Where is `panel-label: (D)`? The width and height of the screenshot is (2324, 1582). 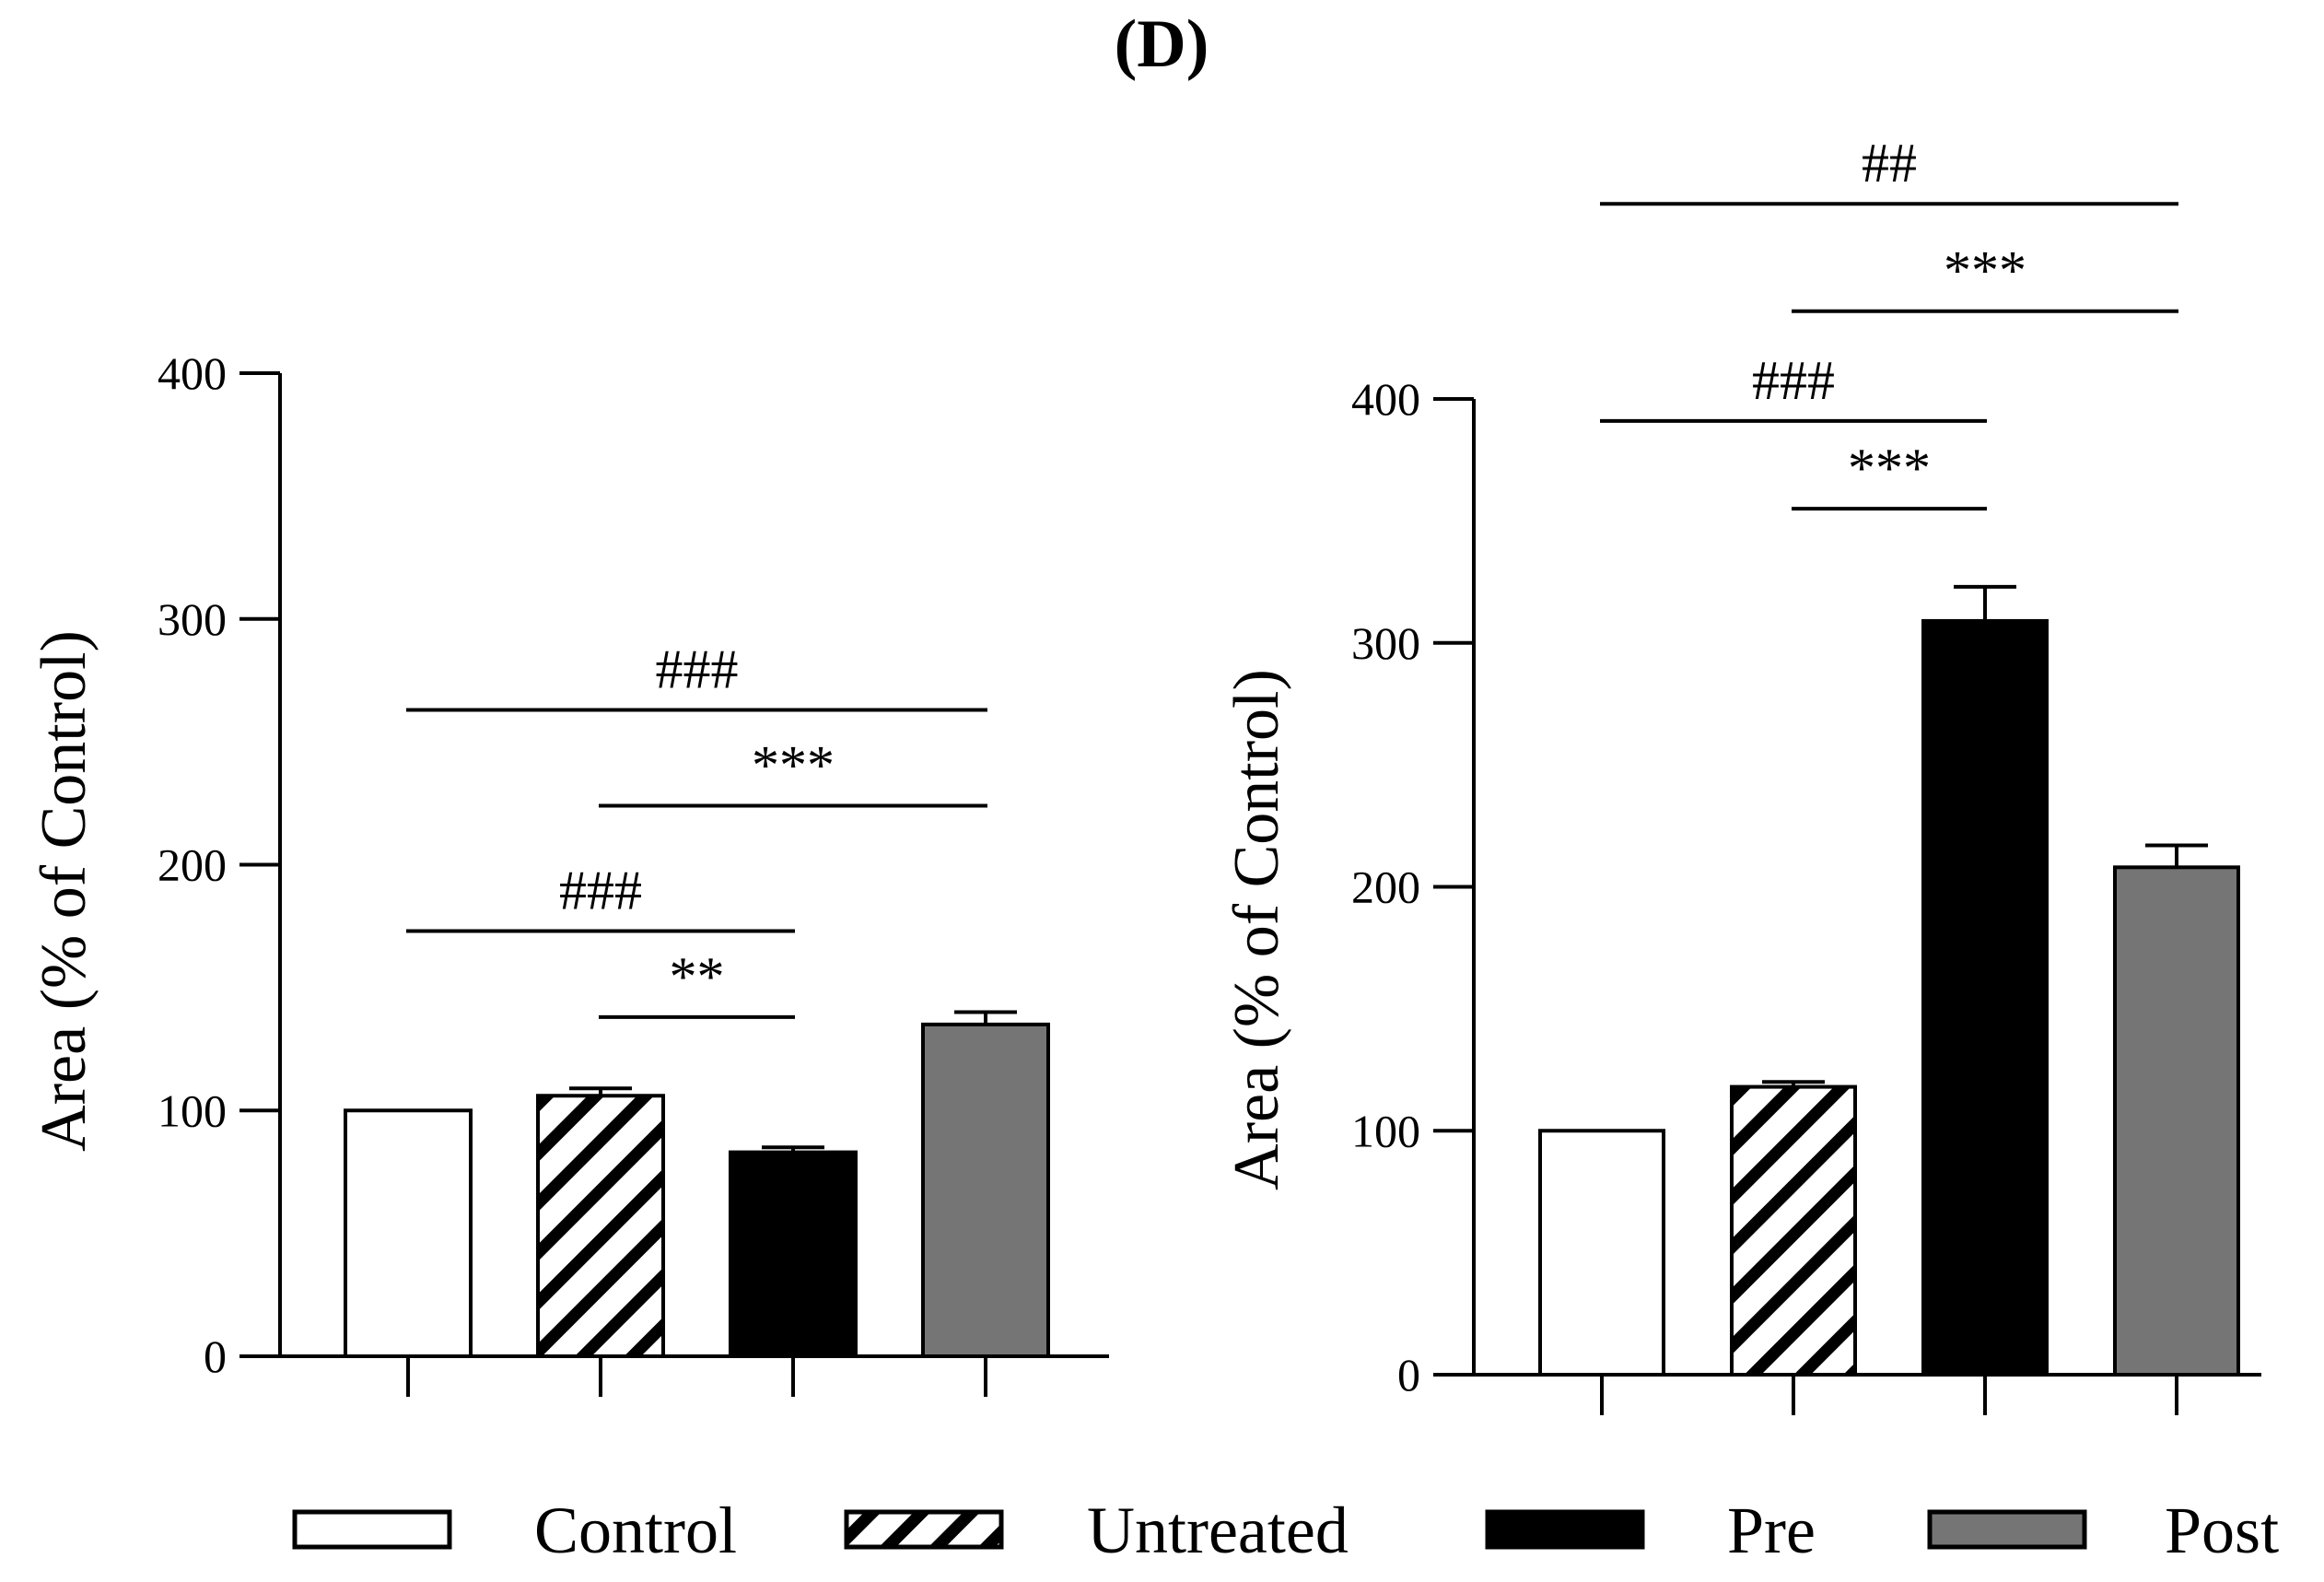 panel-label: (D) is located at coordinates (1162, 44).